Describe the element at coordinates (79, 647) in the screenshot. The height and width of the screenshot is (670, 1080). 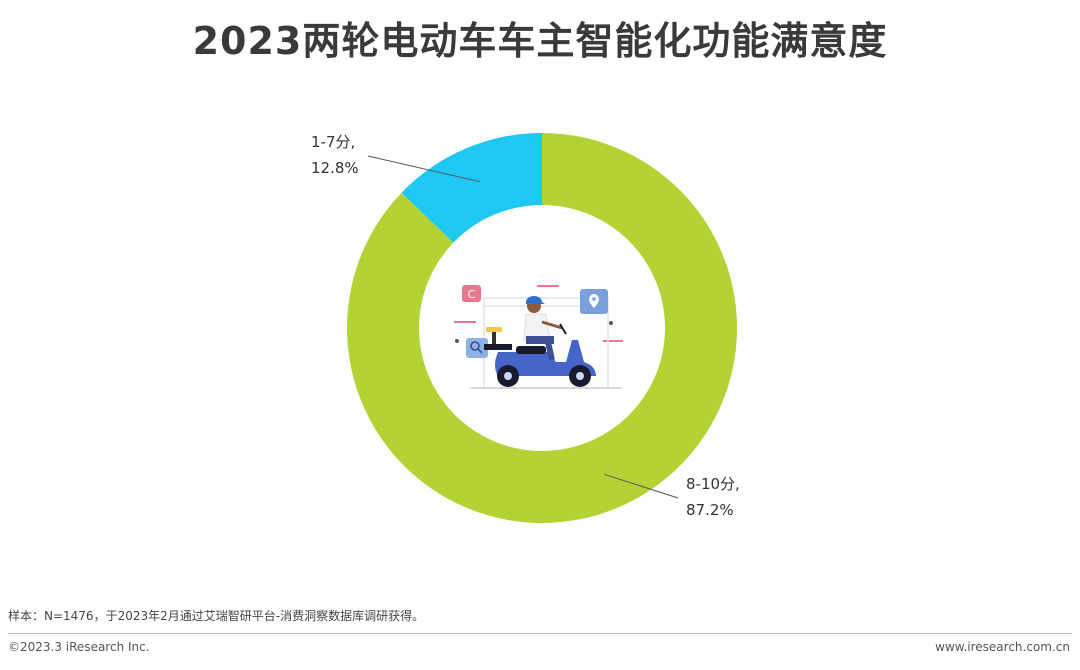
I see `copyright-text: ©2023.3 iResearch Inc.` at that location.